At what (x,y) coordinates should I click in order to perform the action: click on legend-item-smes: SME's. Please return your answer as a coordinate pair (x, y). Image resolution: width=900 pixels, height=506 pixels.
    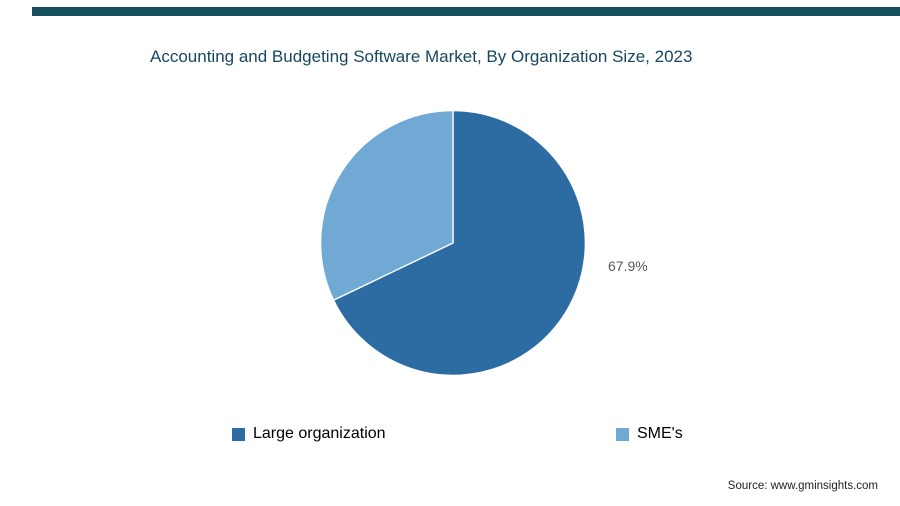
    Looking at the image, I should click on (649, 434).